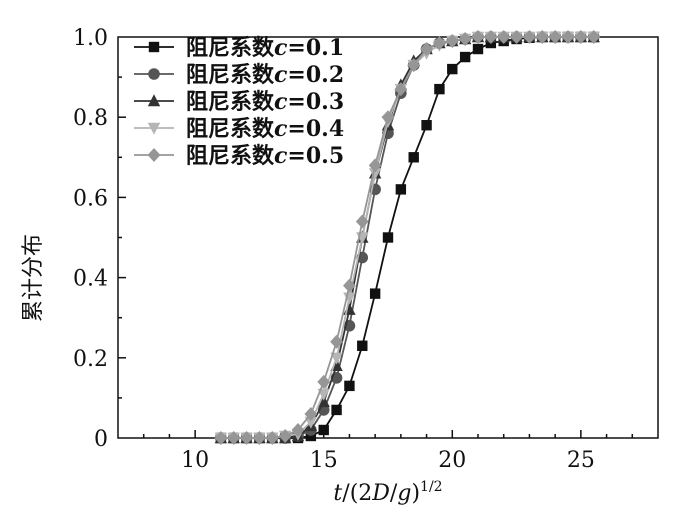 The image size is (700, 519). I want to click on legend-entry-4: 阻尼系数c=0.4, so click(239, 129).